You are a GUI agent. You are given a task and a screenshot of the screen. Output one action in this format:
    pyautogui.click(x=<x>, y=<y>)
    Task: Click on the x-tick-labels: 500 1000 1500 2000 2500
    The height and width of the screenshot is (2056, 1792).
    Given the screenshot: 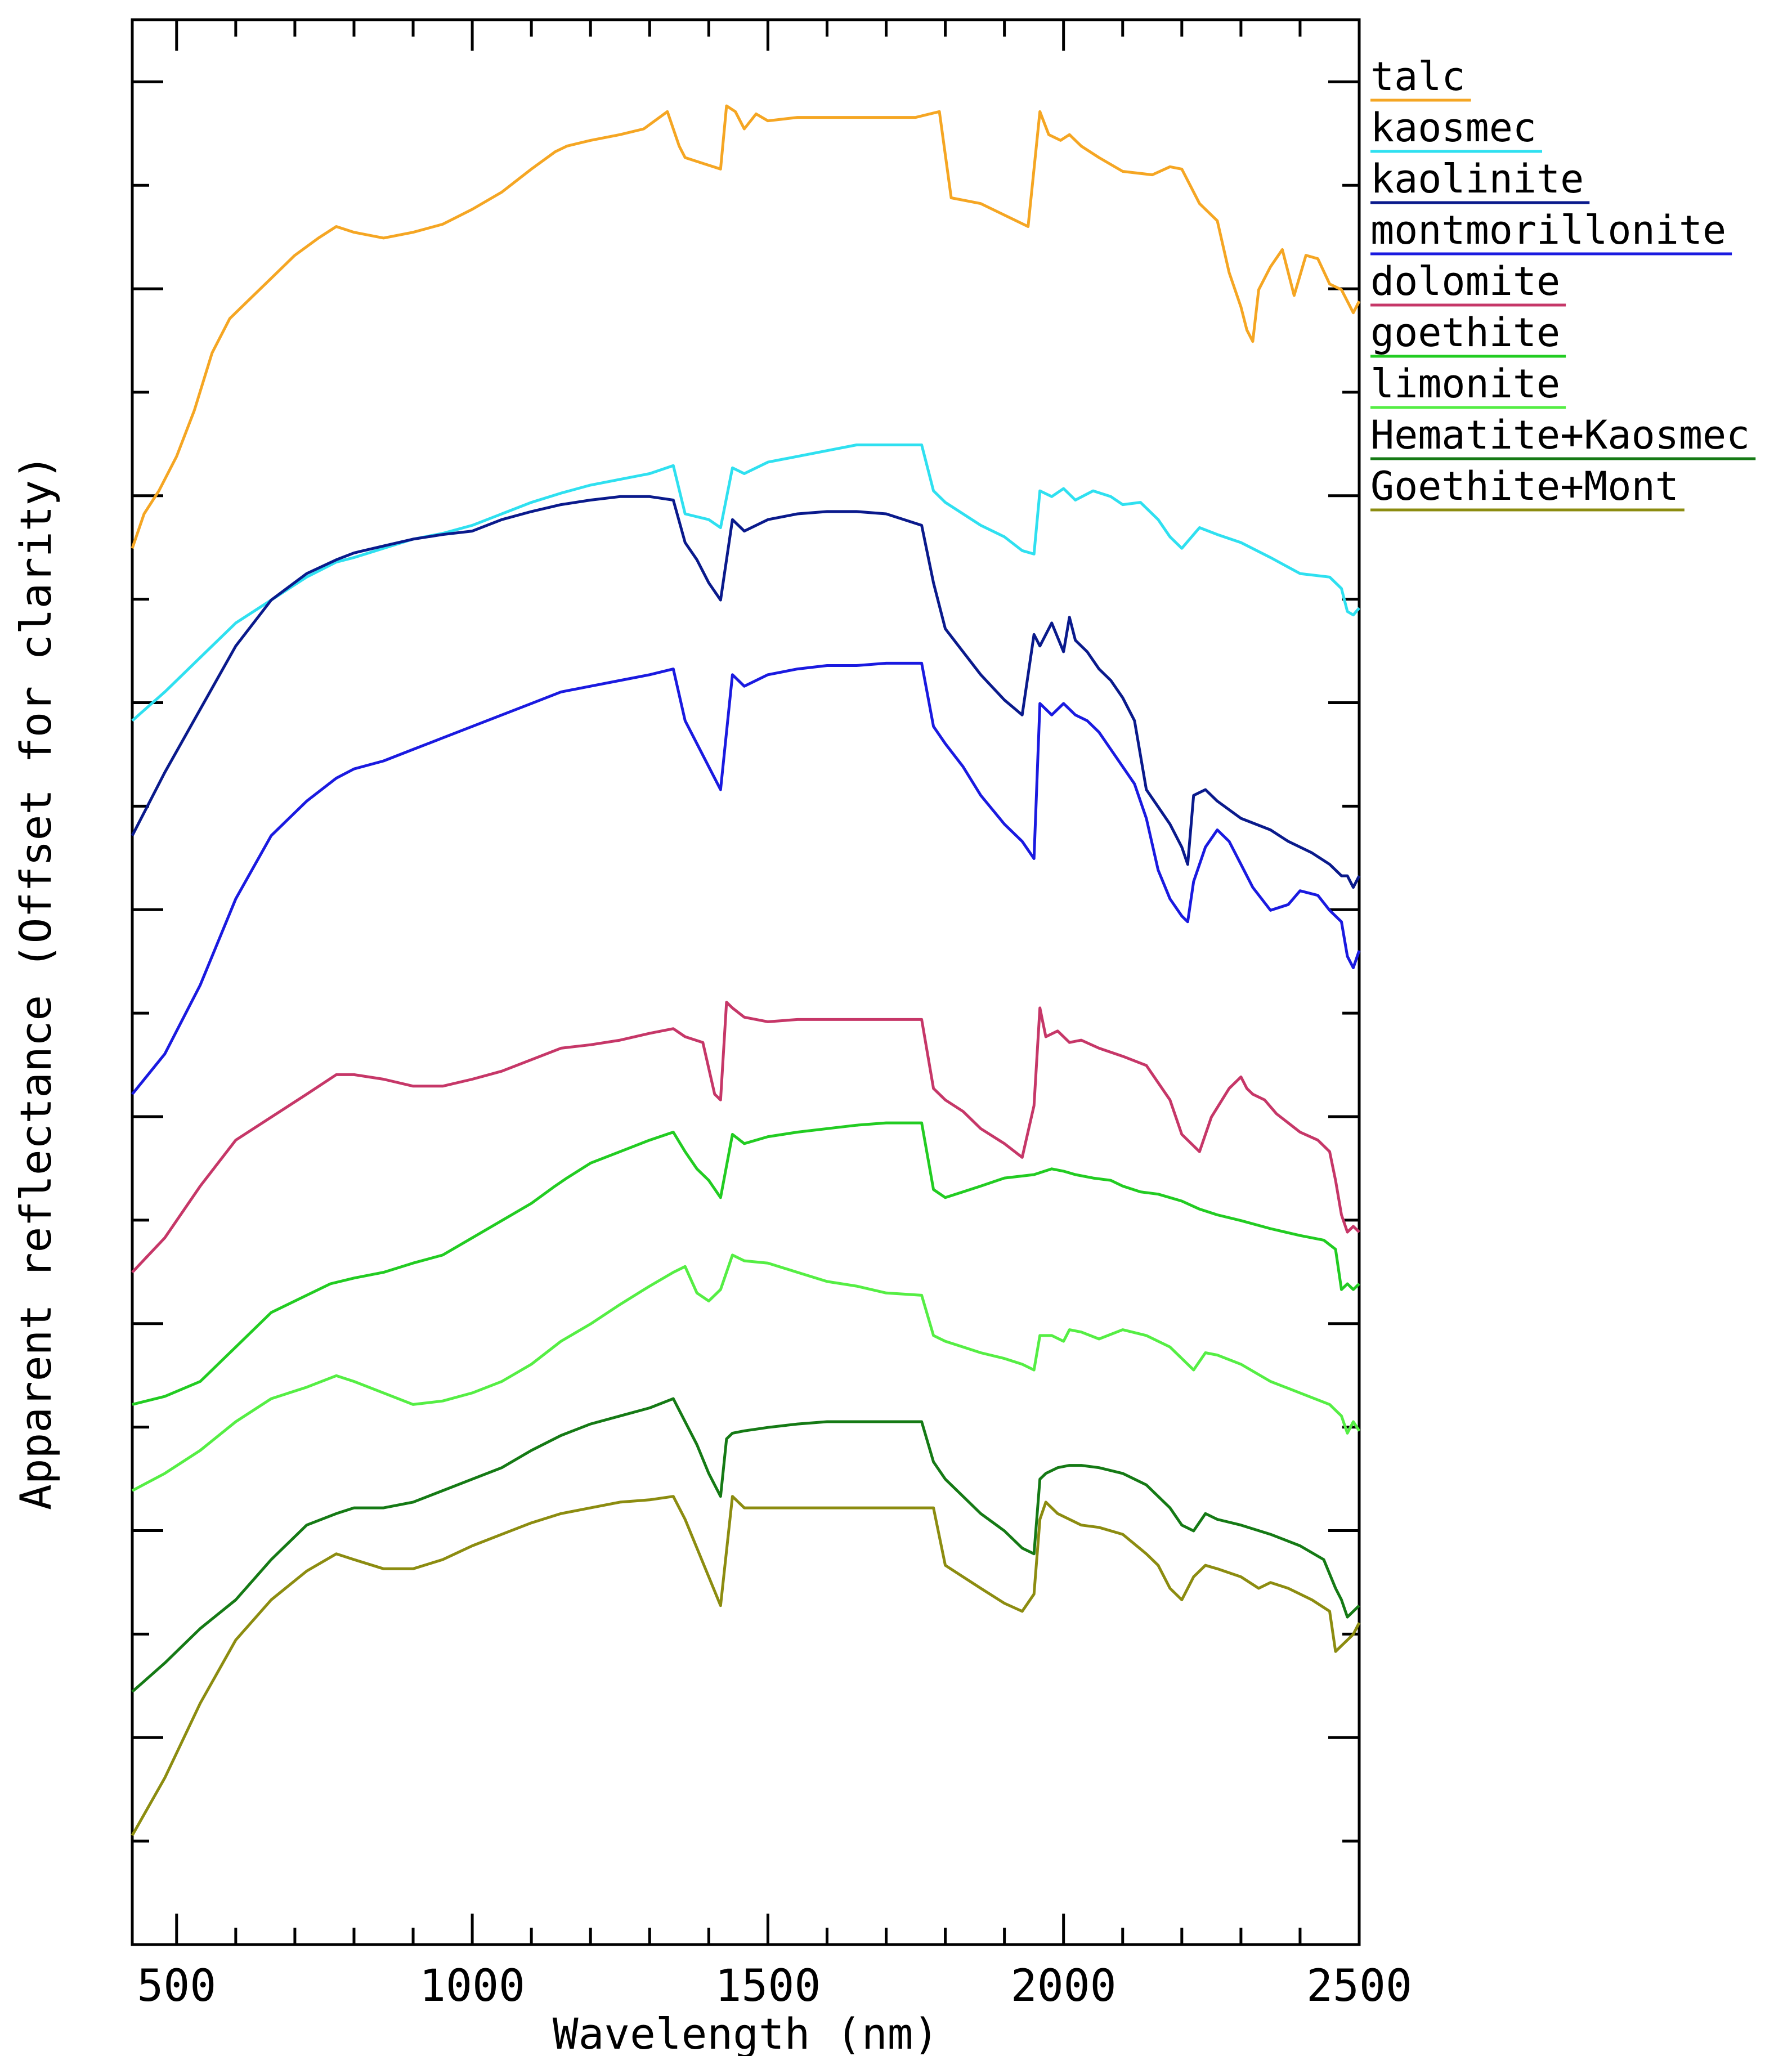 What is the action you would take?
    pyautogui.click(x=774, y=1987)
    